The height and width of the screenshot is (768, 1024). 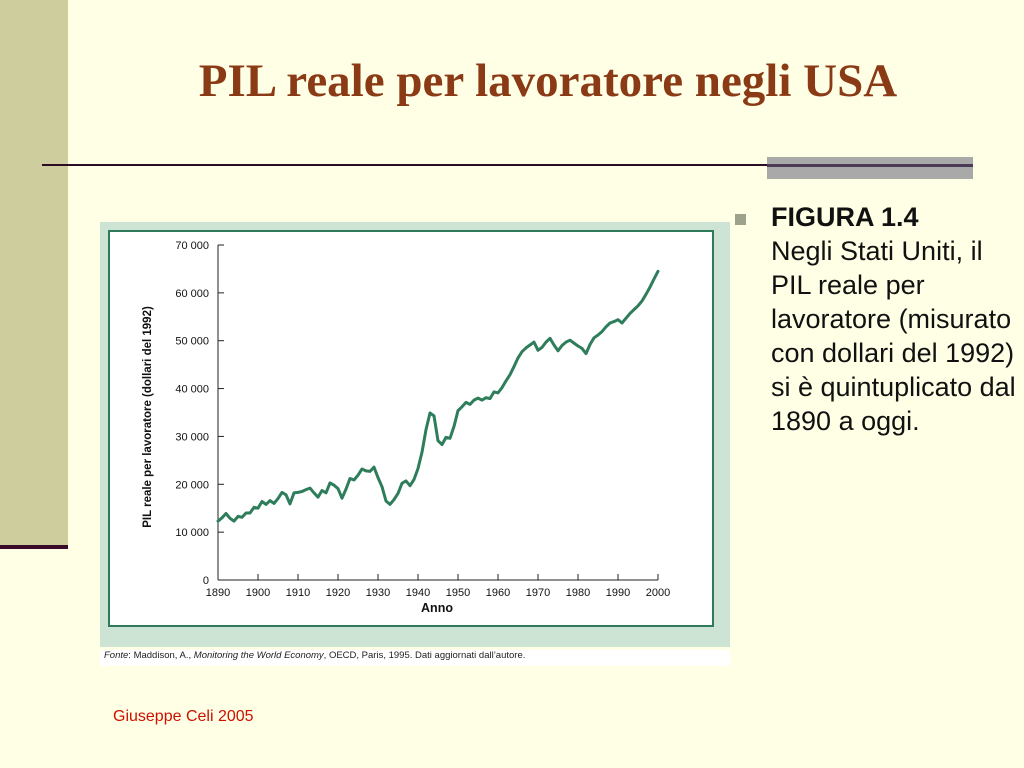 What do you see at coordinates (538, 593) in the screenshot?
I see `x-tick-label: 1970` at bounding box center [538, 593].